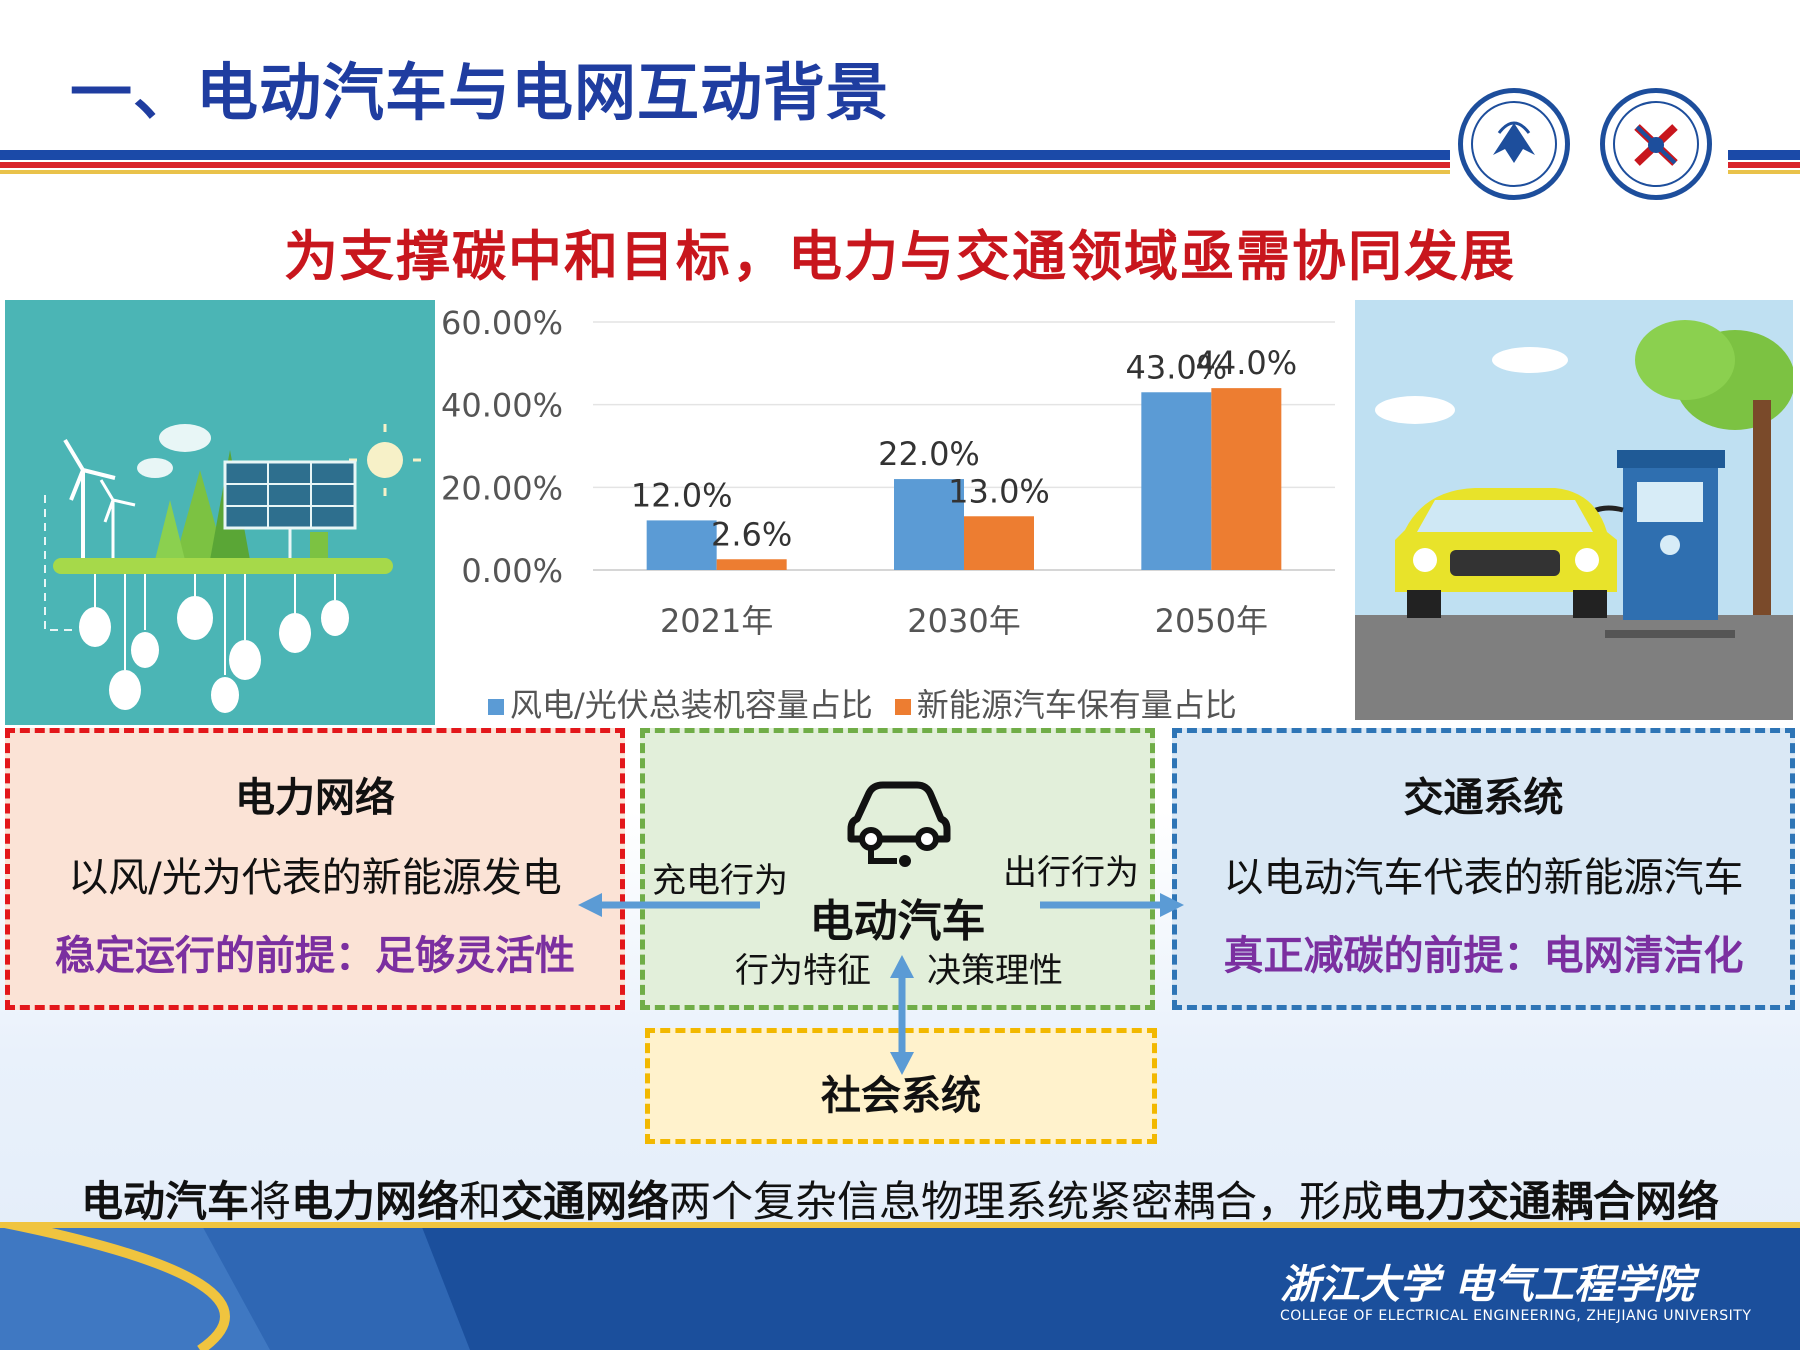  Describe the element at coordinates (995, 971) in the screenshot. I see `decision-rationality-label: 决策理性` at that location.